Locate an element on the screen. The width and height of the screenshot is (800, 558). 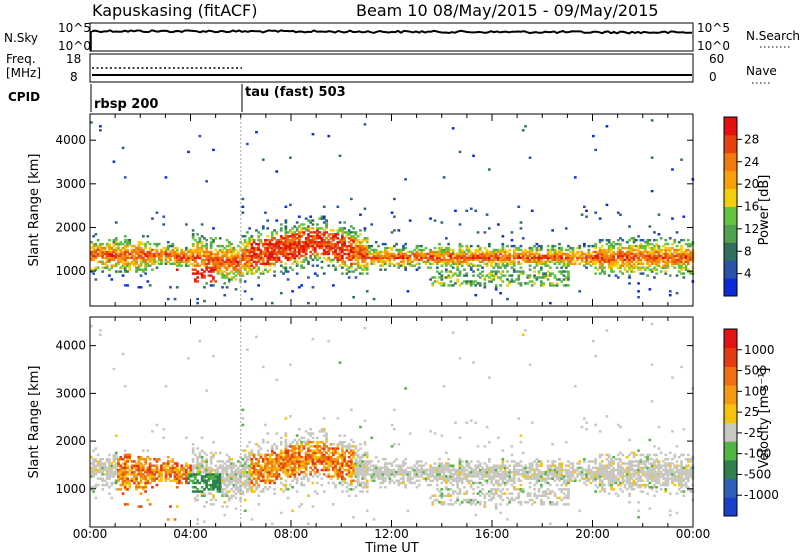
beam-date-title: Beam 10 08/May/2015 - 09/May/2015 is located at coordinates (507, 10).